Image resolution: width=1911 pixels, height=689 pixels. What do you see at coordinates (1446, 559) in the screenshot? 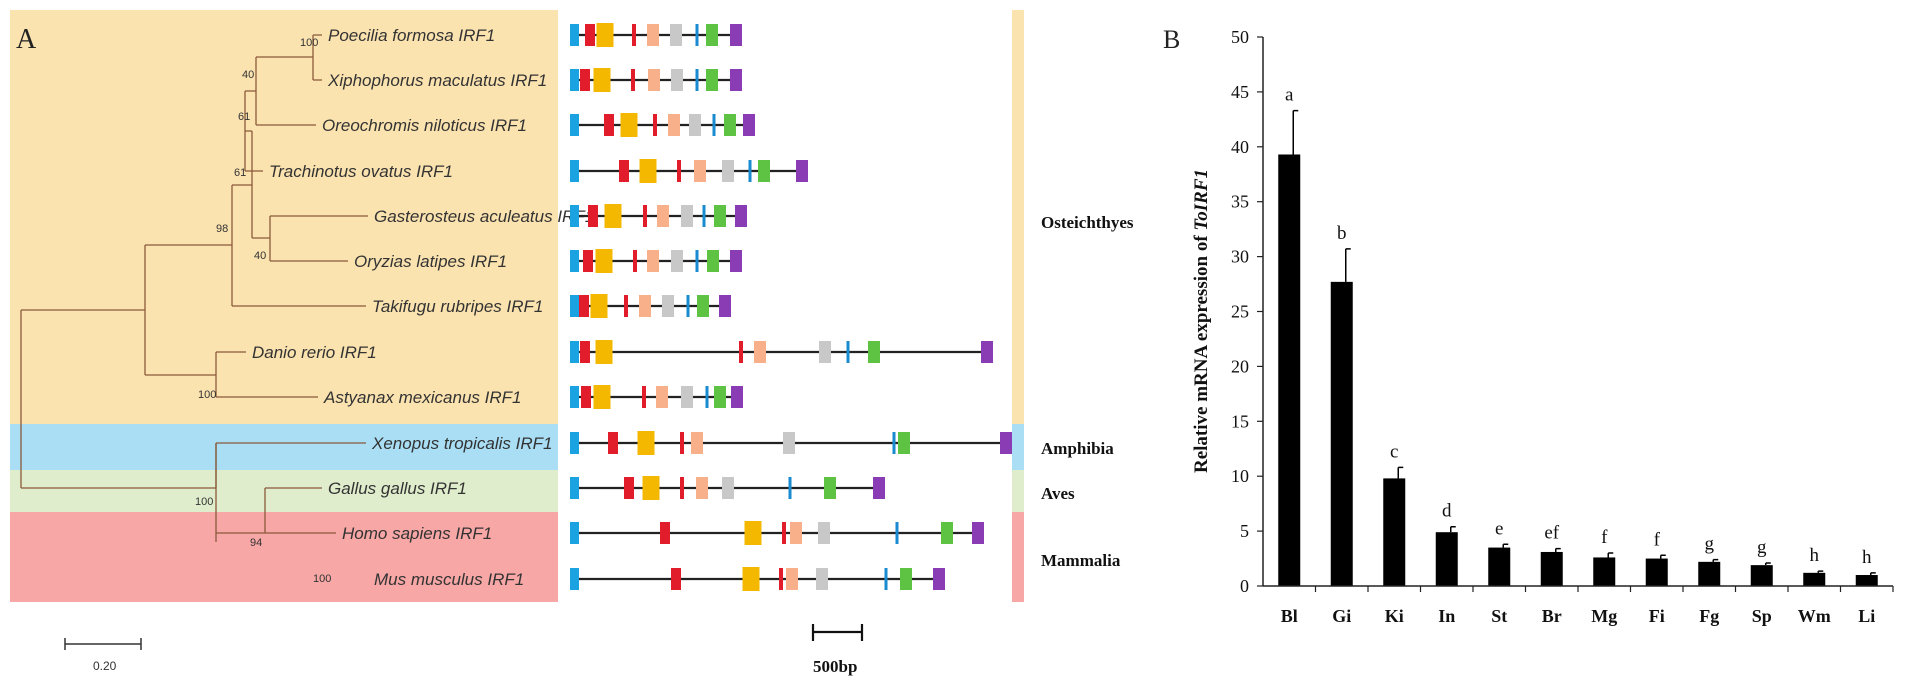
I see `bar-In` at bounding box center [1446, 559].